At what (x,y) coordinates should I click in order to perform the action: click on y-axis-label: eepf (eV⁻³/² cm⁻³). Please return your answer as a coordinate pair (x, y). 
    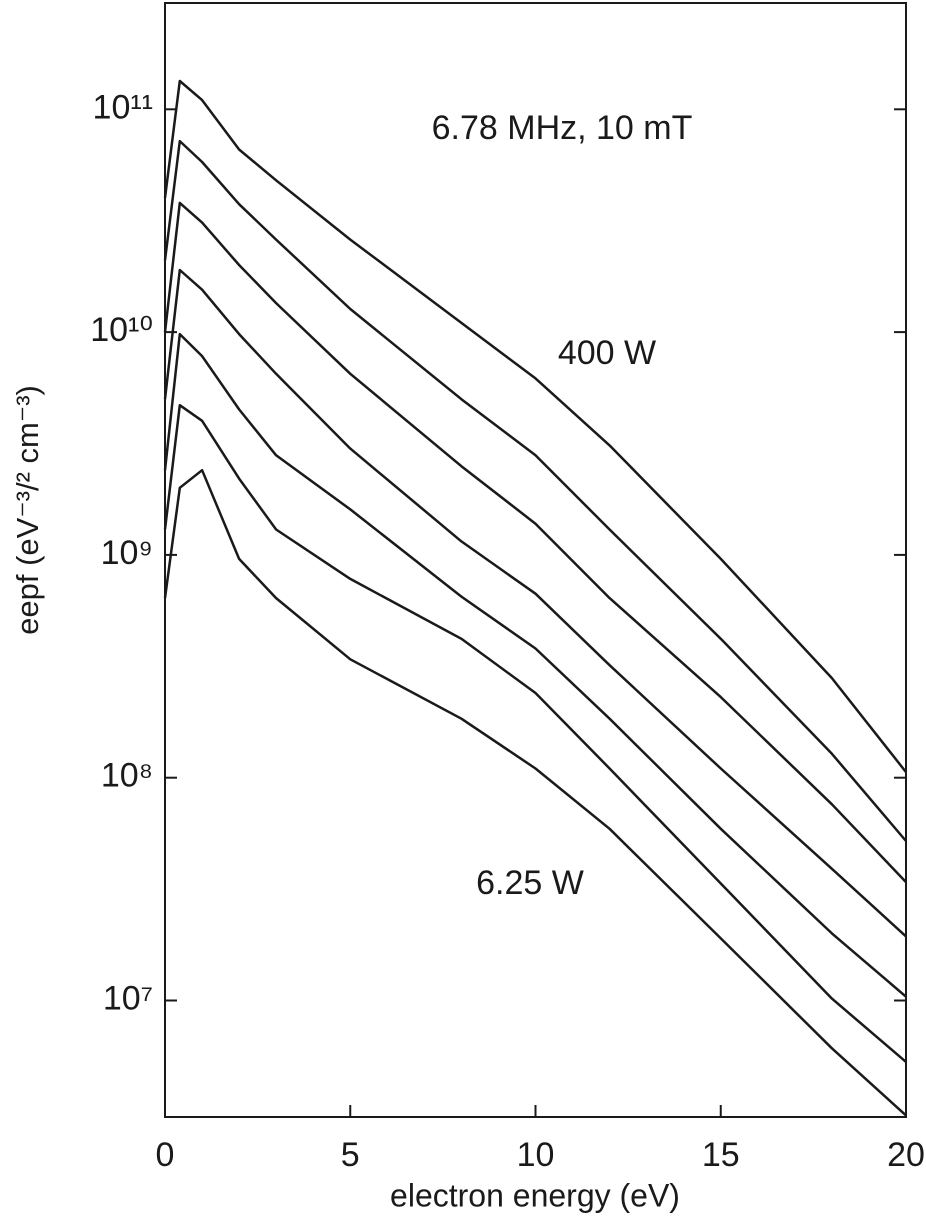
    Looking at the image, I should click on (27, 510).